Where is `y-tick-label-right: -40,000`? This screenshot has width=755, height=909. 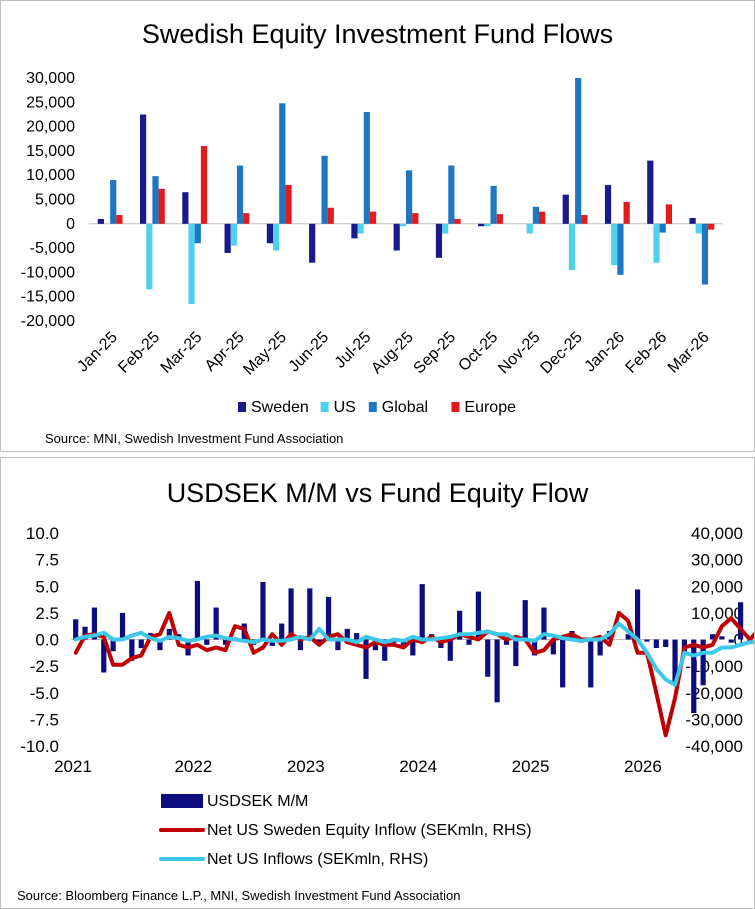
y-tick-label-right: -40,000 is located at coordinates (714, 746).